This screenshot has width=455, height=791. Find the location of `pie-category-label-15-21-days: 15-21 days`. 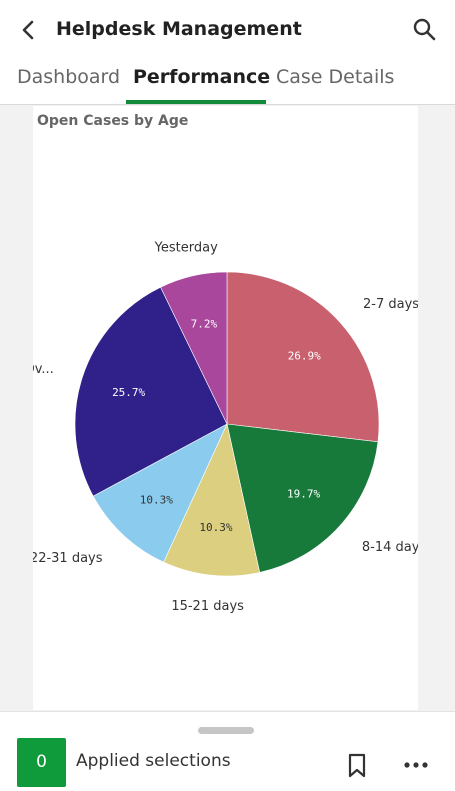

pie-category-label-15-21-days: 15-21 days is located at coordinates (207, 606).